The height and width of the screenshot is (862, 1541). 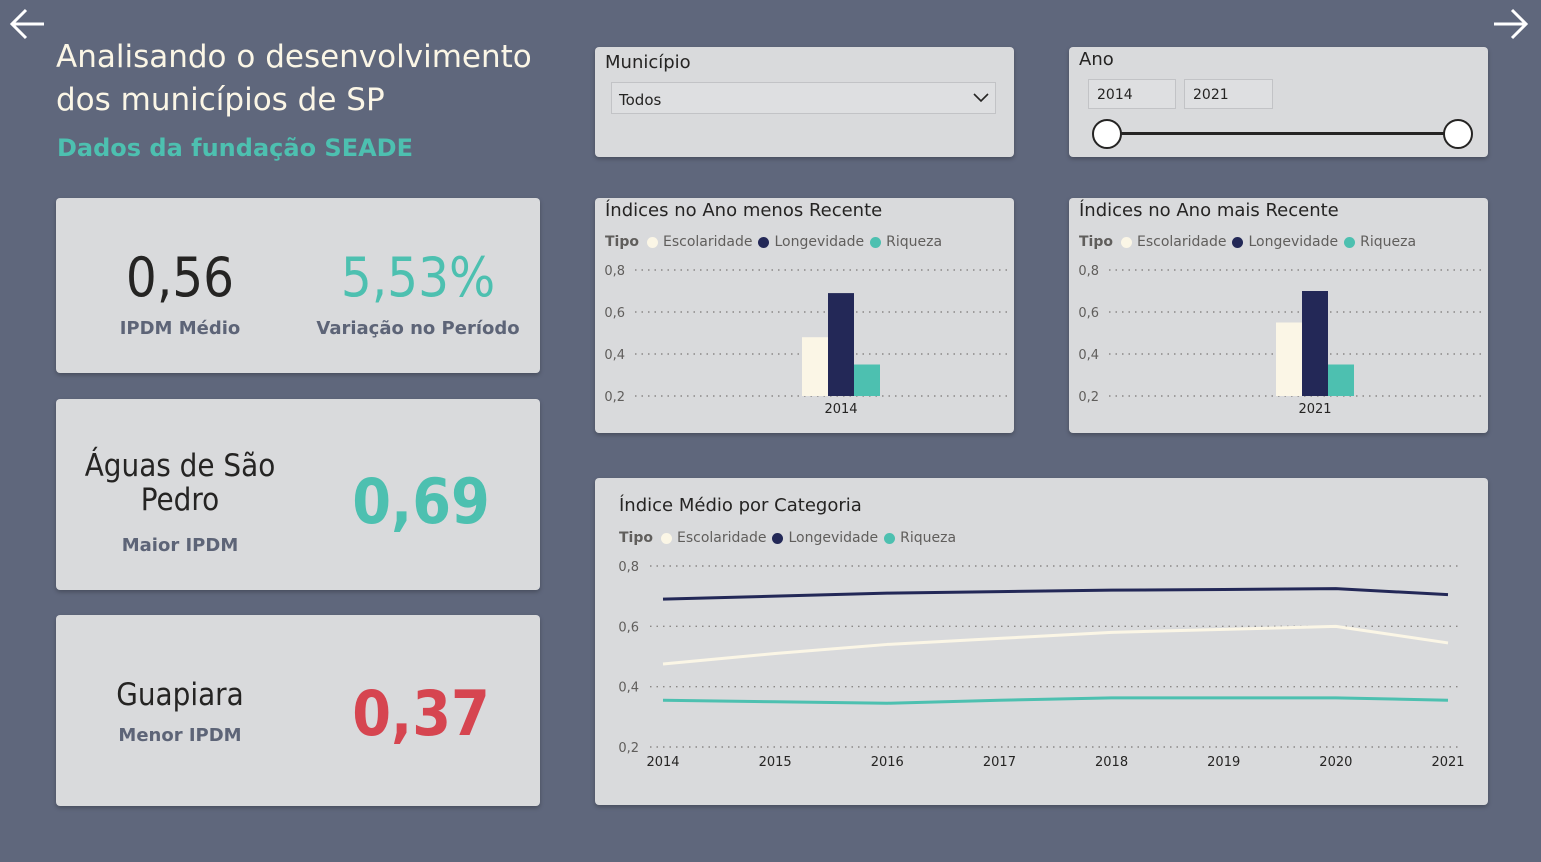 I want to click on arrow-left-icon, so click(x=28, y=24).